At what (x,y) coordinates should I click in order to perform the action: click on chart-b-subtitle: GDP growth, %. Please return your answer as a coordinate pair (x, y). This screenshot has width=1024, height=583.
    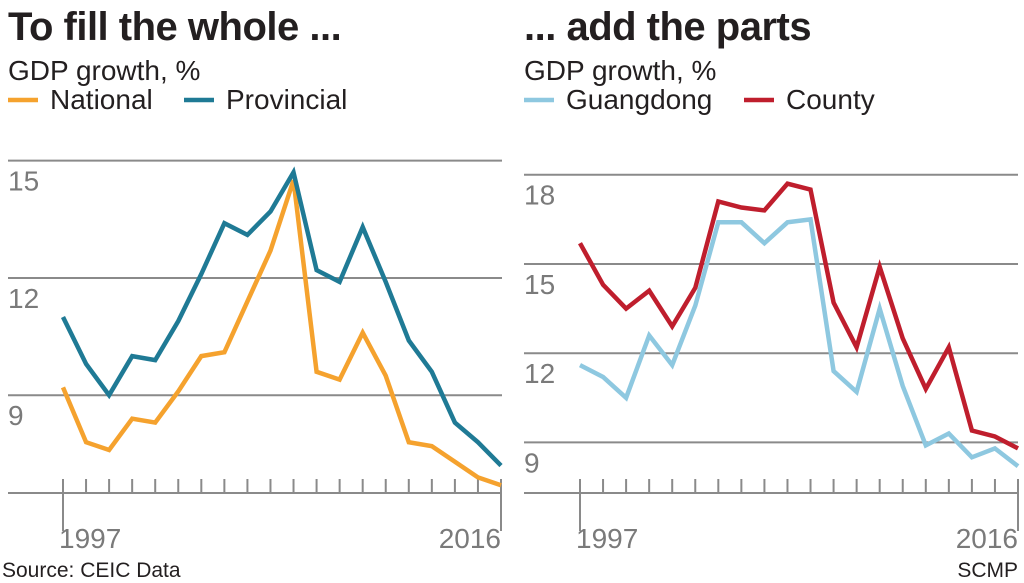
    Looking at the image, I should click on (620, 70).